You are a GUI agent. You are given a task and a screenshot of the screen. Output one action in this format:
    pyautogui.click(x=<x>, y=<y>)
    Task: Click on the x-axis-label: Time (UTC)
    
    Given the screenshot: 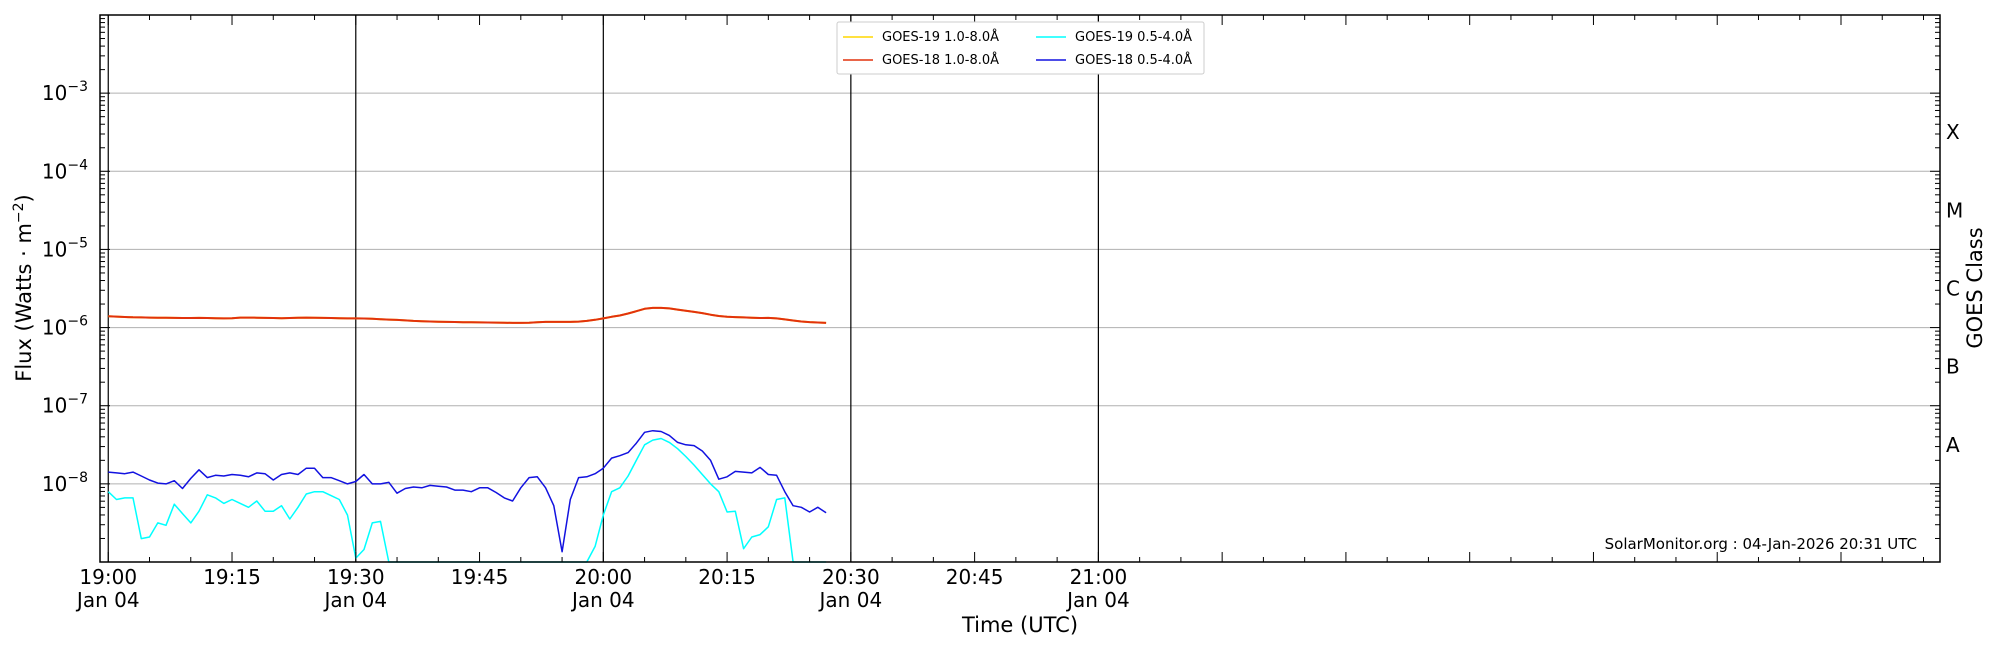 What is the action you would take?
    pyautogui.click(x=1019, y=625)
    